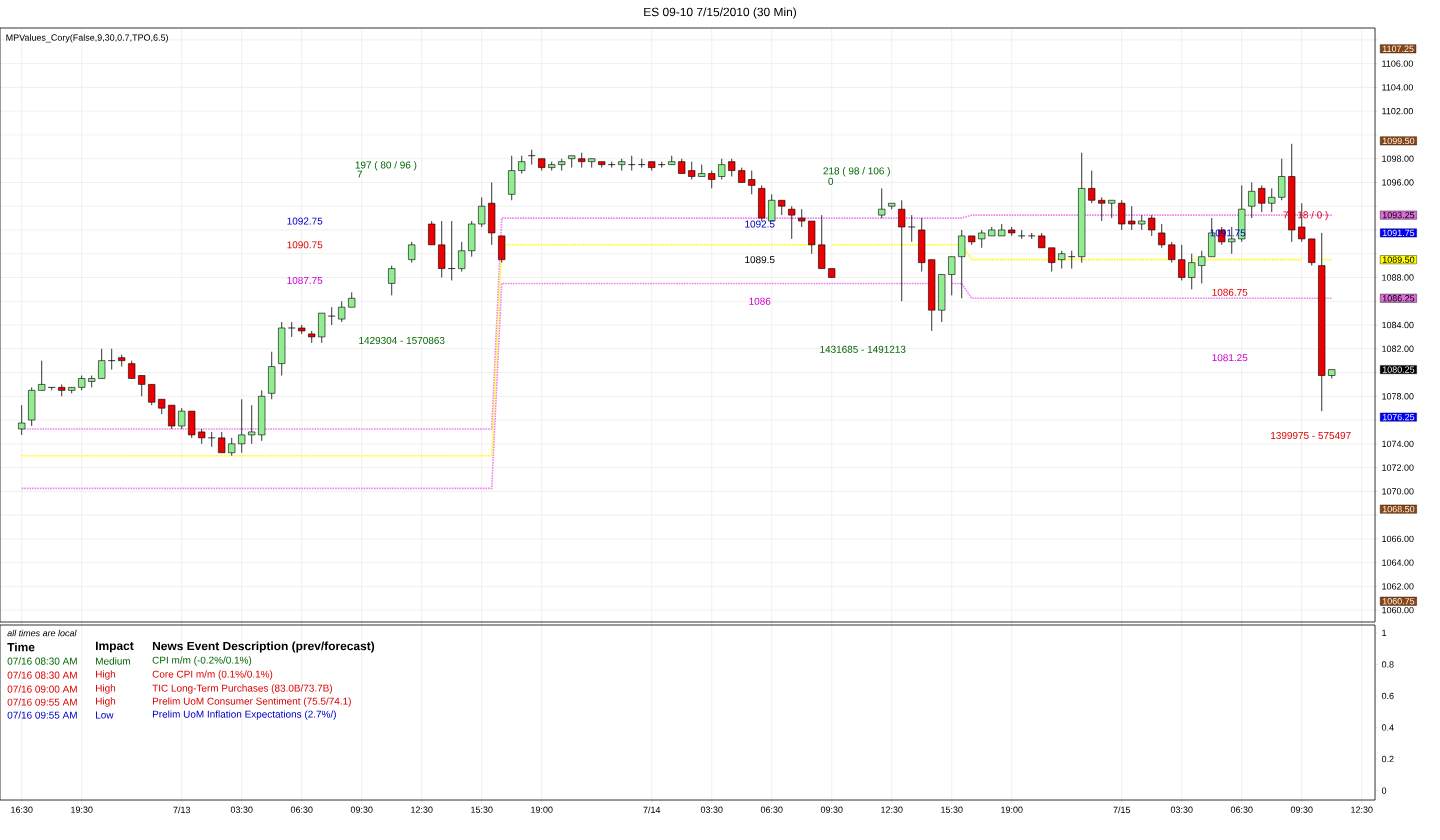 The height and width of the screenshot is (840, 1440). I want to click on y-tick-label: 0, so click(1384, 790).